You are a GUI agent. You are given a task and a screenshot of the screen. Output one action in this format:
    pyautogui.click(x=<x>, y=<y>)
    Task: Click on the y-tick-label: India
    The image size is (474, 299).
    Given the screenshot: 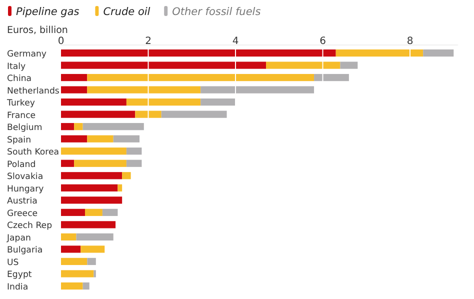 What is the action you would take?
    pyautogui.click(x=17, y=287)
    